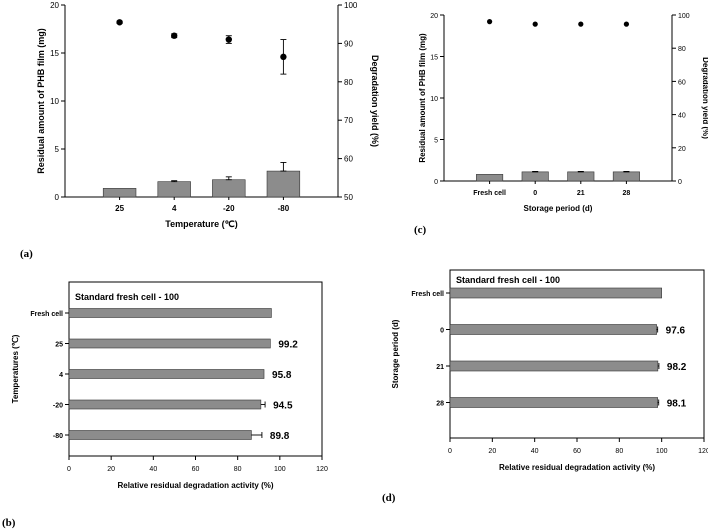  I want to click on chart-b-x-tick-label: 80, so click(238, 469).